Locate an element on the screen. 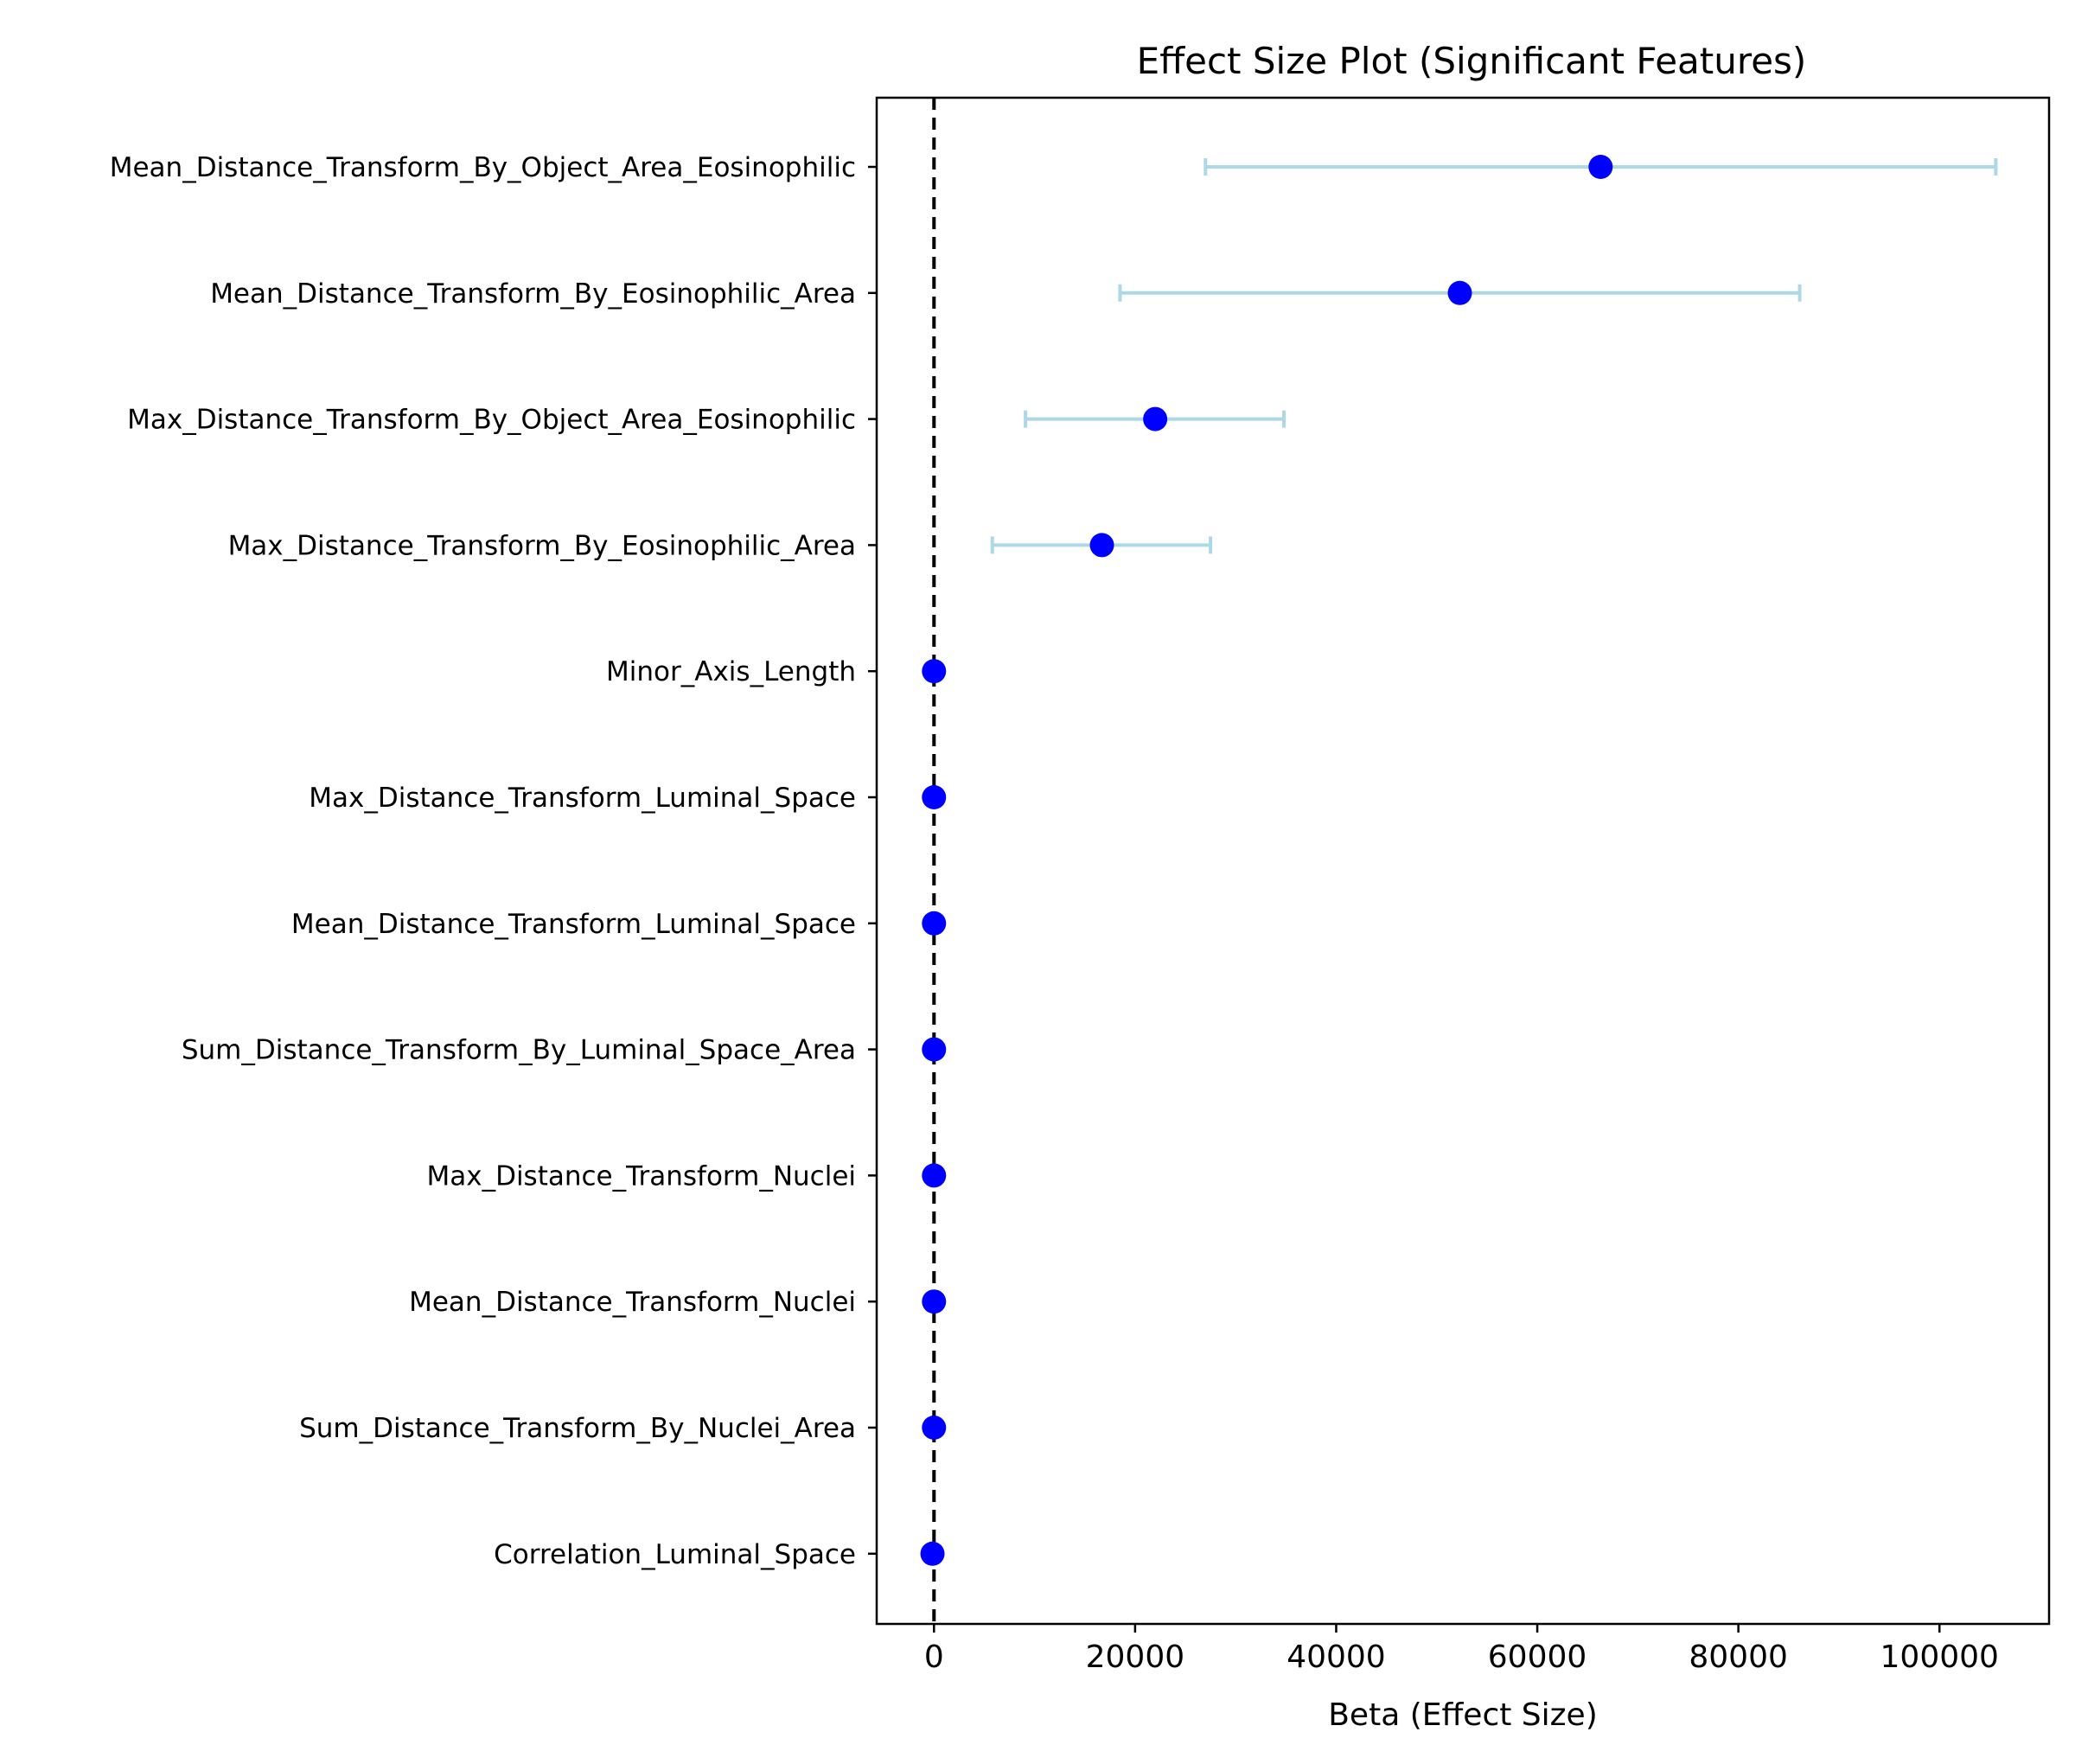  y-tick-label: Sum_Distance_Transform_By_Nuclei_Area is located at coordinates (577, 1428).